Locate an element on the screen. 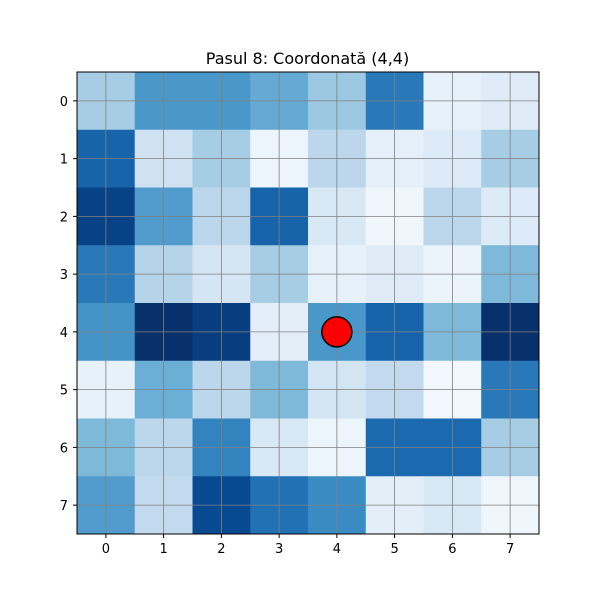 Image resolution: width=600 pixels, height=600 pixels. y-tick-label: 7 is located at coordinates (64, 506).